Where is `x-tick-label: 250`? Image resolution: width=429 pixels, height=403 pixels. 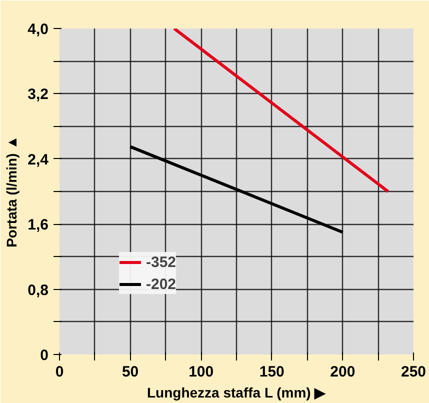
x-tick-label: 250 is located at coordinates (413, 372).